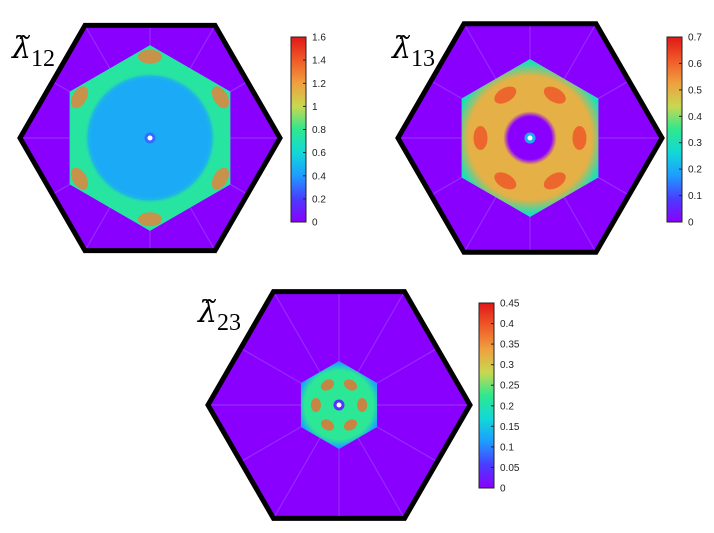  What do you see at coordinates (510, 468) in the screenshot?
I see `colorbar-tick-label: 0.05` at bounding box center [510, 468].